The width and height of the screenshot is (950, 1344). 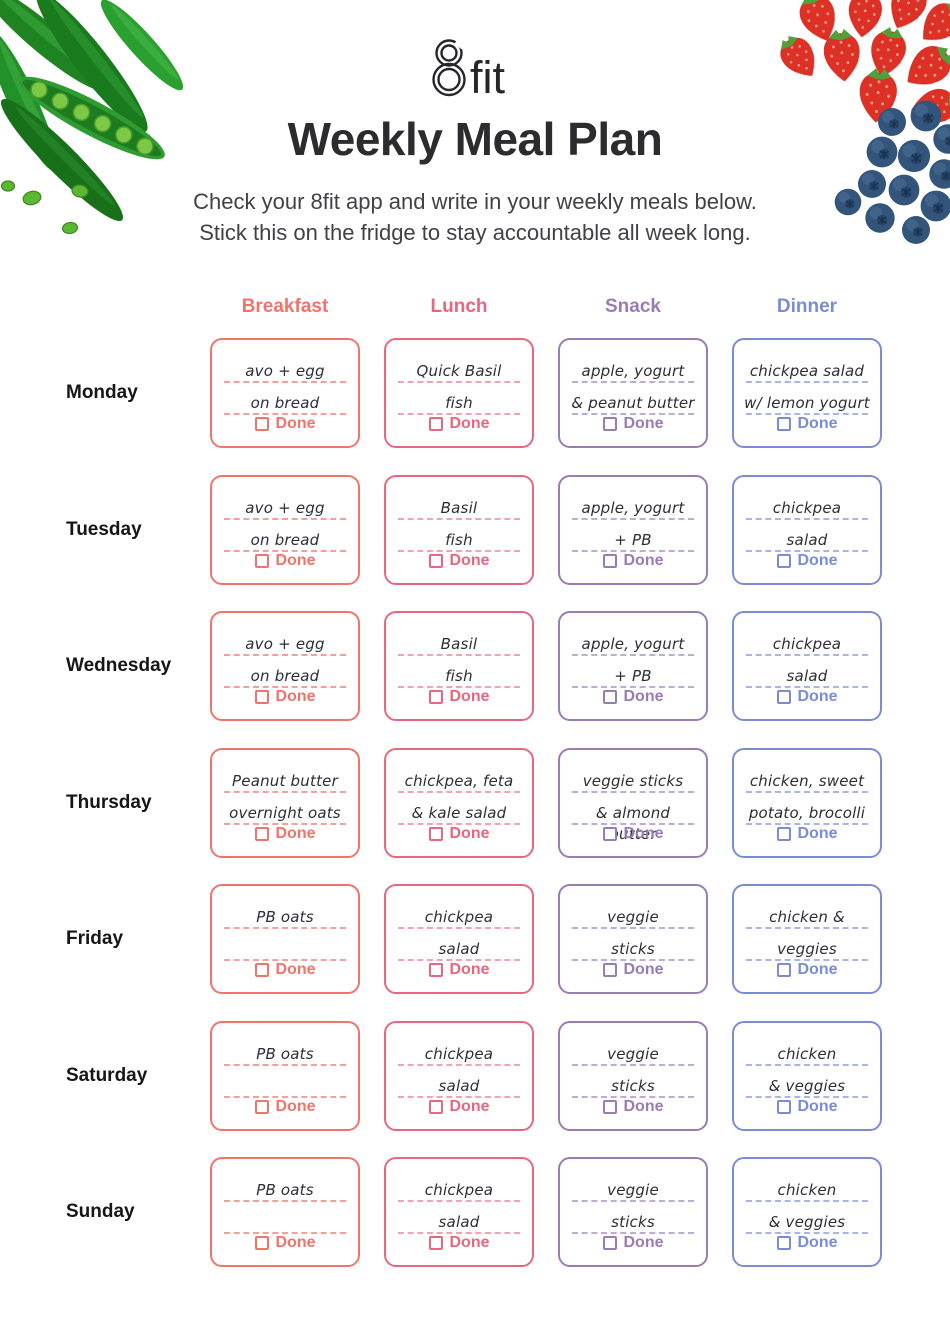 What do you see at coordinates (807, 913) in the screenshot?
I see `meal-line-1: chicken &` at bounding box center [807, 913].